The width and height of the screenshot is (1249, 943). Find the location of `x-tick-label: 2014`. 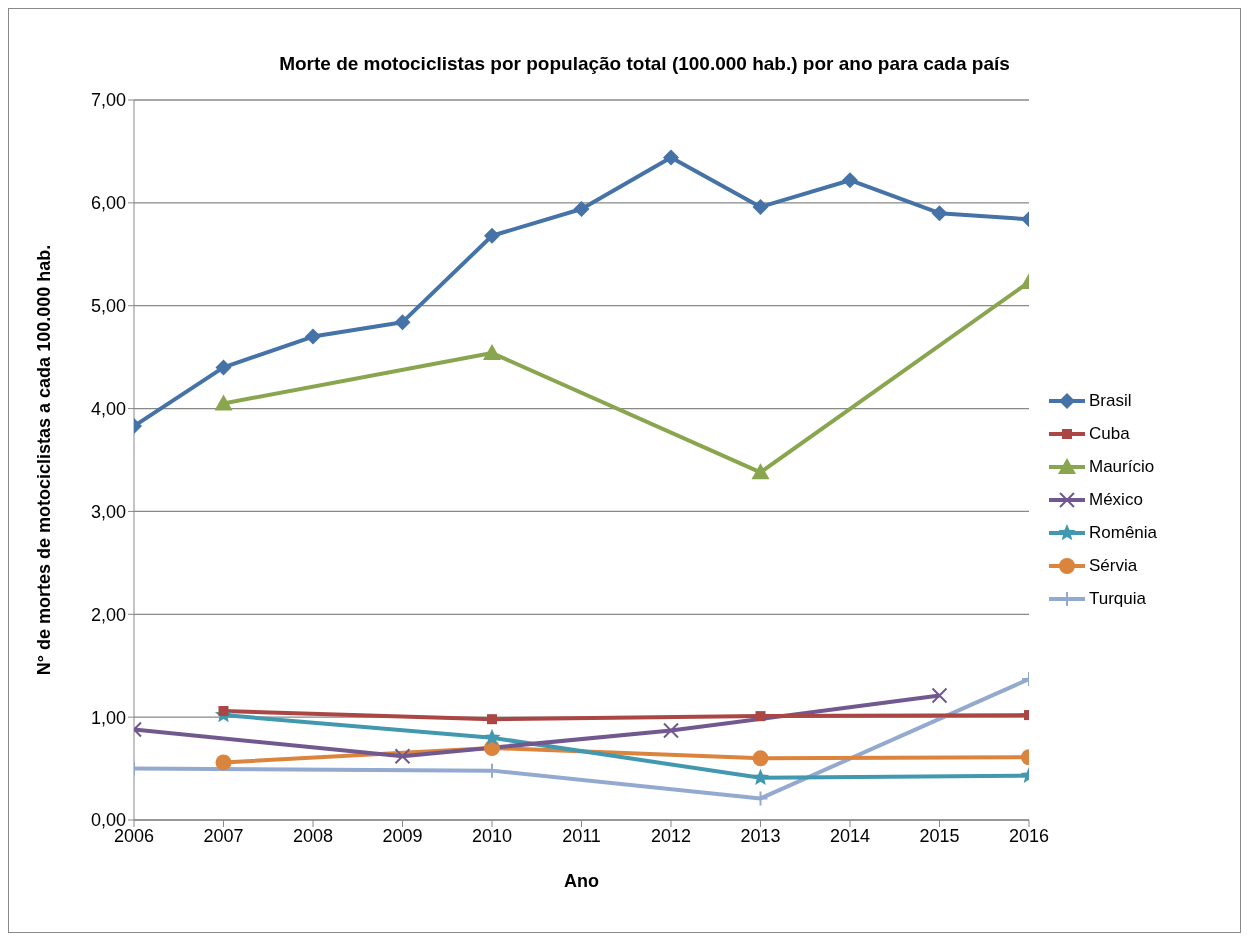

x-tick-label: 2014 is located at coordinates (850, 835).